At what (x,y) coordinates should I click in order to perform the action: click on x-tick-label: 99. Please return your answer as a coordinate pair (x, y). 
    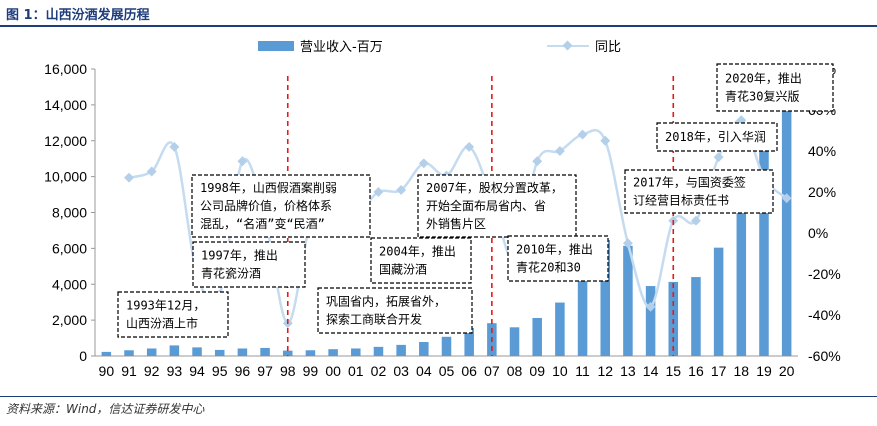
    Looking at the image, I should click on (311, 371).